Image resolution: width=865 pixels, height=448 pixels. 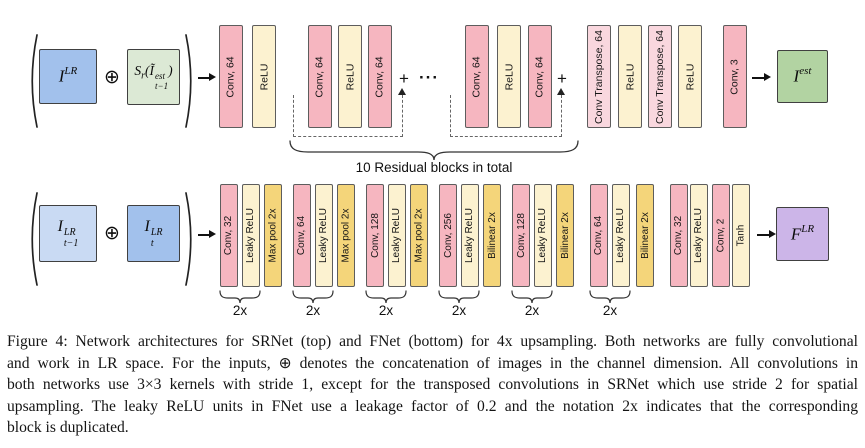 I want to click on conv-block: Conv, 256, so click(x=448, y=235).